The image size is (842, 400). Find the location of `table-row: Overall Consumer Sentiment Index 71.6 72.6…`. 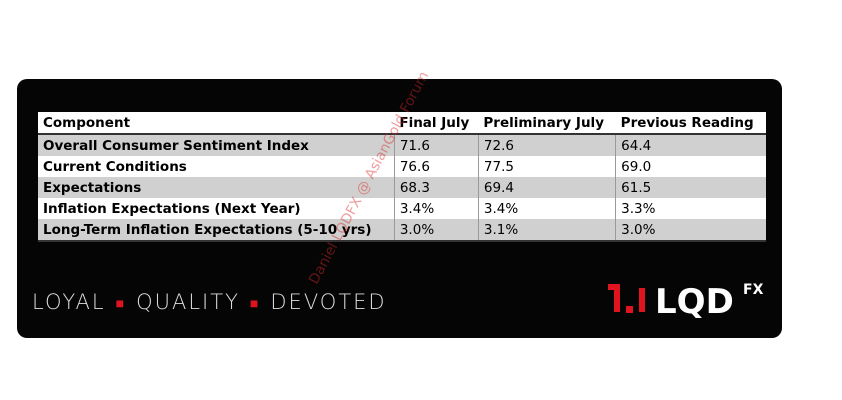

table-row: Overall Consumer Sentiment Index 71.6 72.6… is located at coordinates (402, 145).